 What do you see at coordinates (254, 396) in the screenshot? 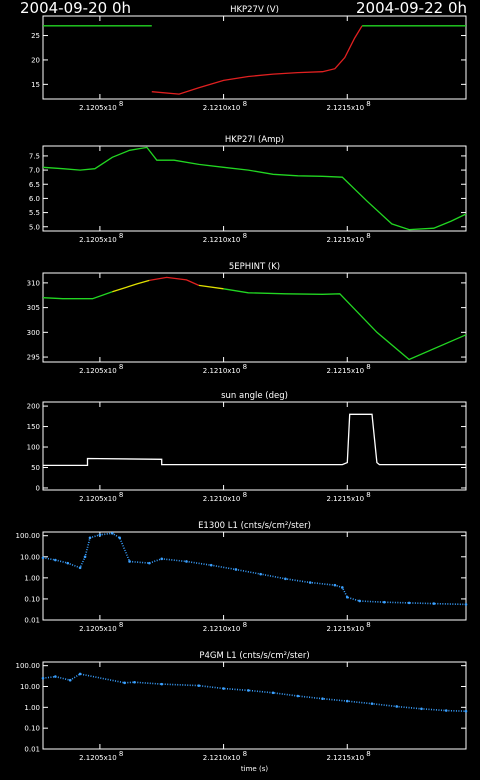
I see `panel-title: sun angle (deg)` at bounding box center [254, 396].